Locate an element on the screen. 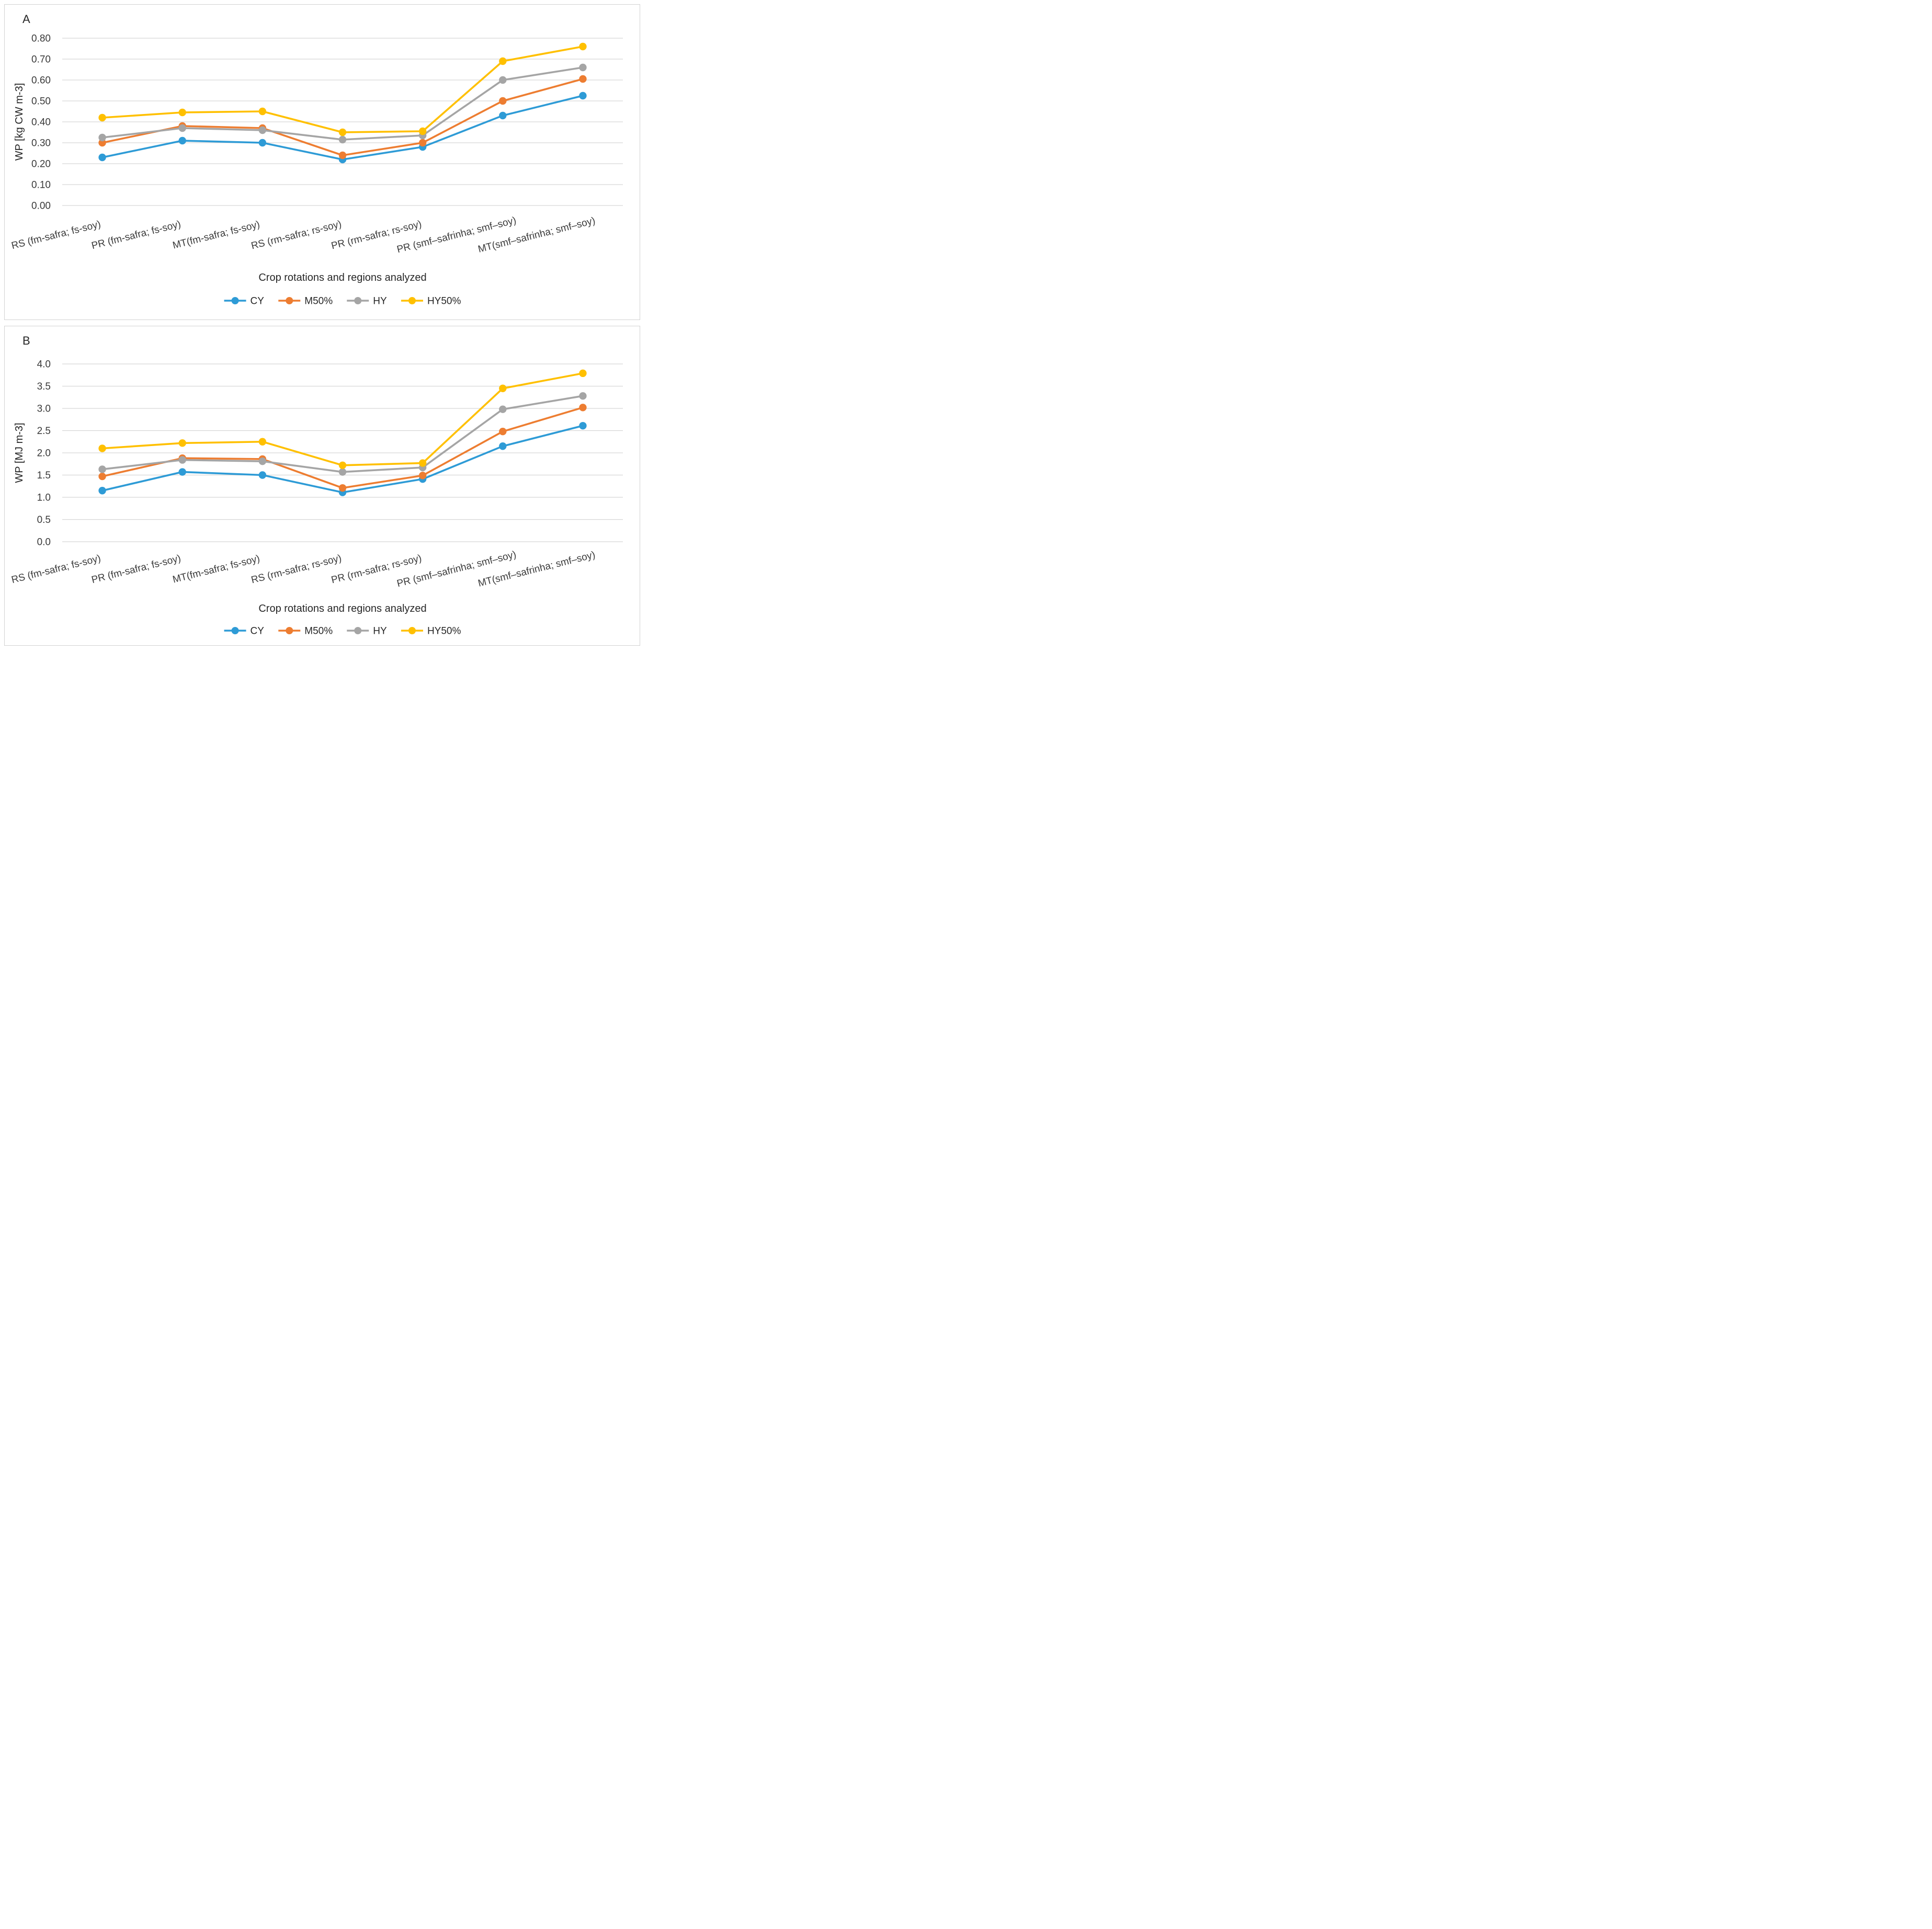  y-tick-label: 1.0 is located at coordinates (44, 498).